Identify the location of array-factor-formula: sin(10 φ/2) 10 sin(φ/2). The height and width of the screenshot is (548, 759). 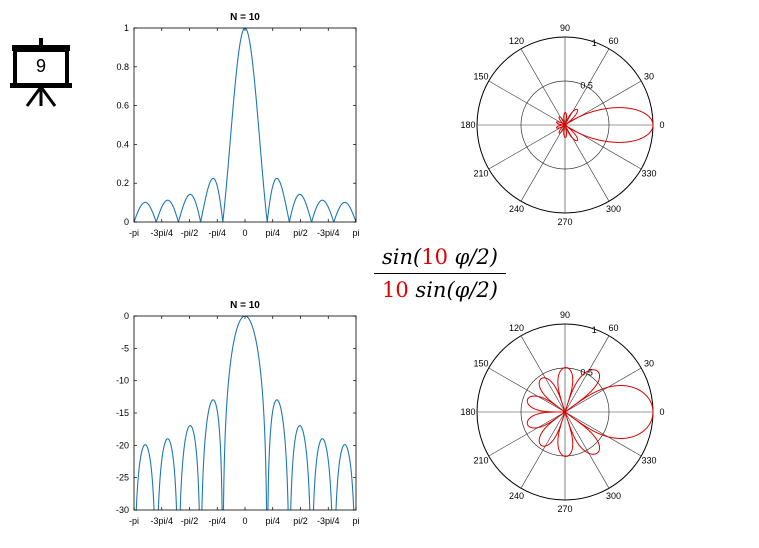
(440, 273).